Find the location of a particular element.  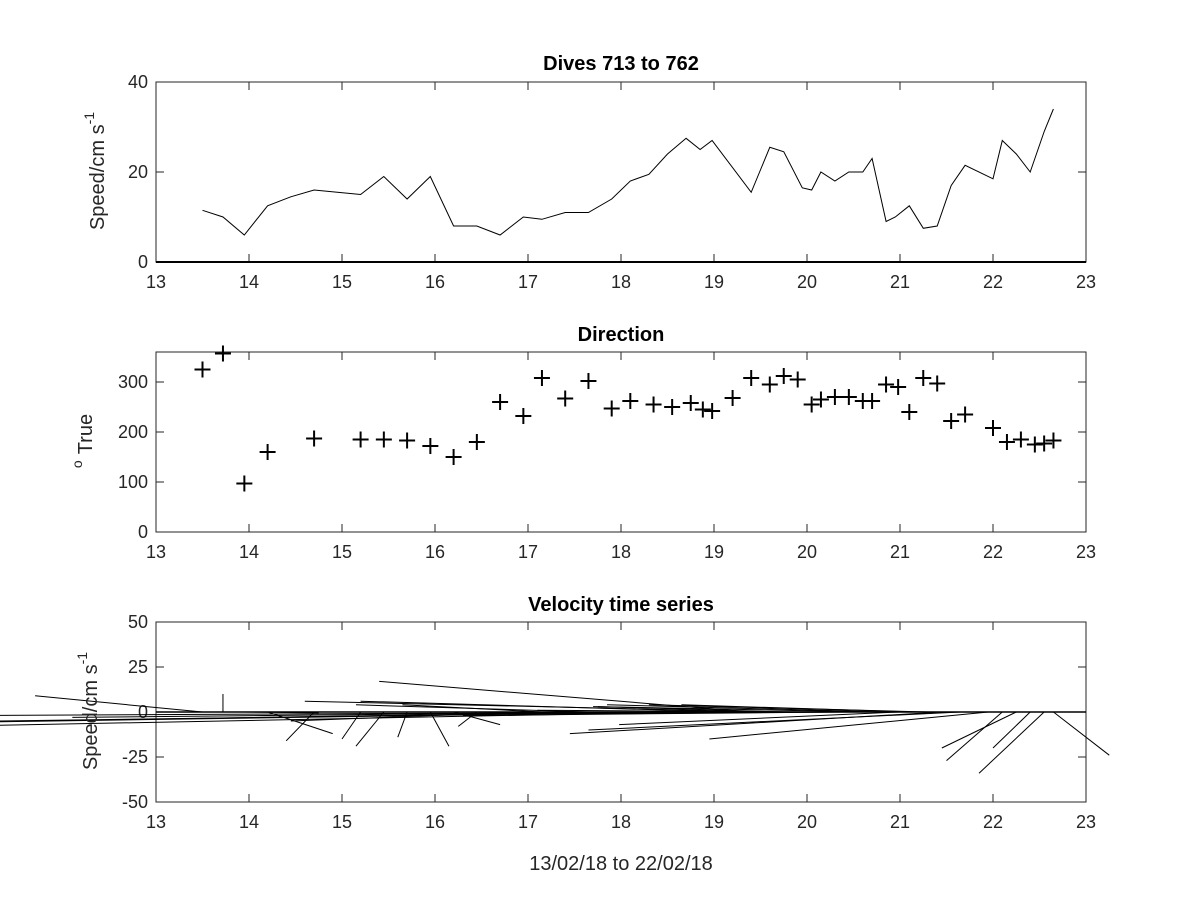

direction-y-label-superscript: o is located at coordinates (77, 464).